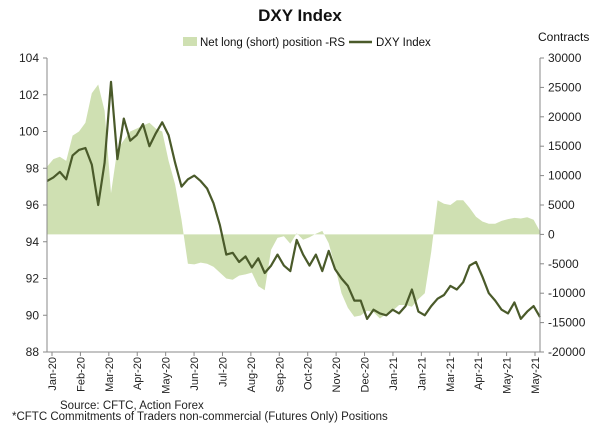 Image resolution: width=600 pixels, height=438 pixels. Describe the element at coordinates (565, 58) in the screenshot. I see `right-tick-label: 30000` at that location.